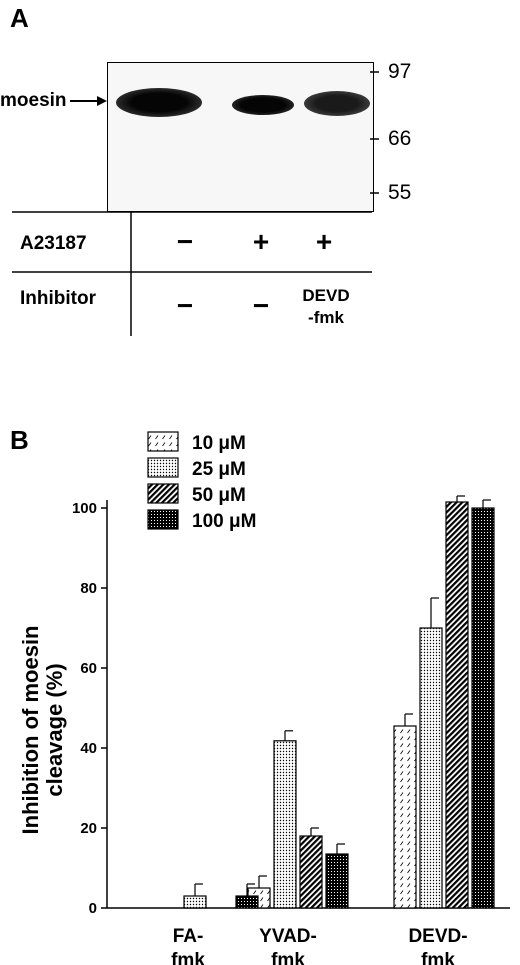 This screenshot has height=965, width=520. Describe the element at coordinates (19, 440) in the screenshot. I see `panel-b-letter: B` at that location.